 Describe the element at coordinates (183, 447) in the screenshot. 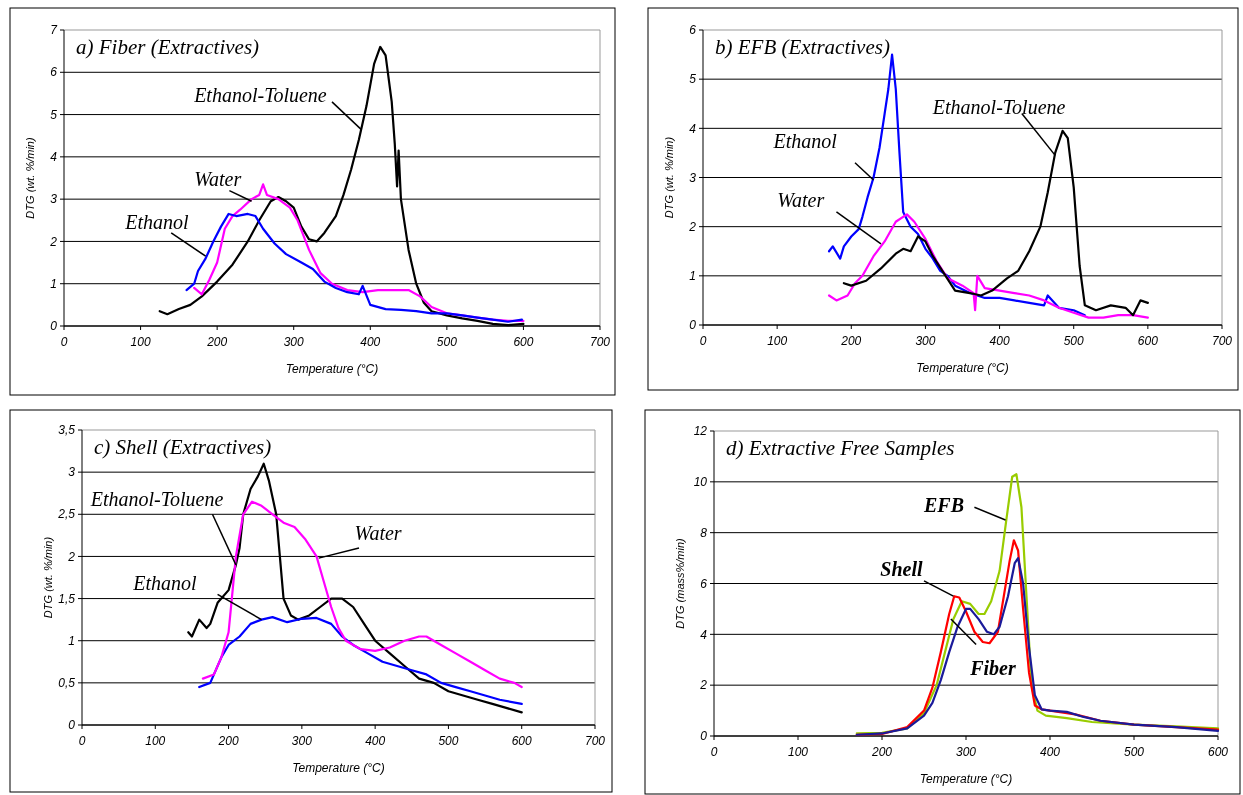

I see `chart-title: c) Shell (Extractives)` at that location.